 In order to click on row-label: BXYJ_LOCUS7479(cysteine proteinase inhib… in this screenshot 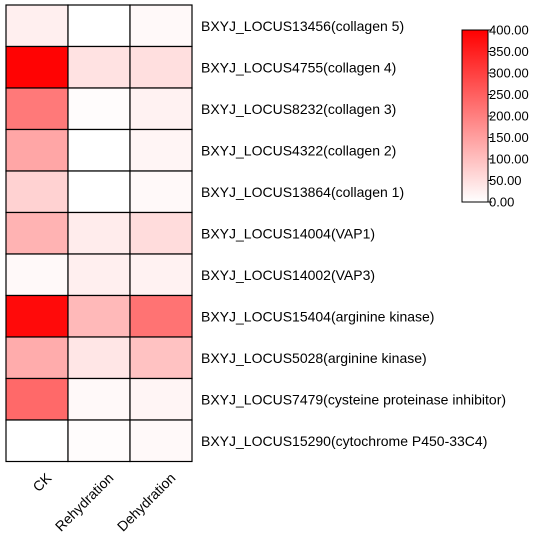, I will do `click(353, 399)`.